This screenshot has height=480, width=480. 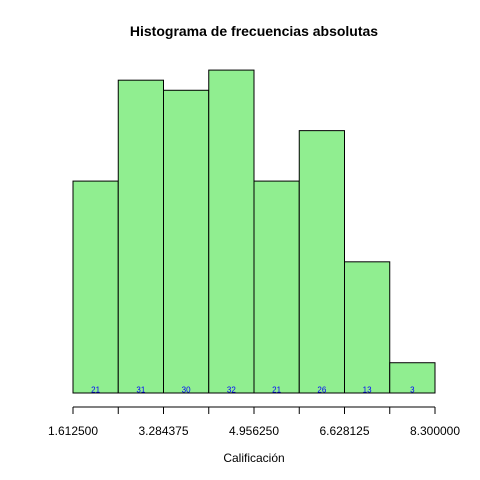 What do you see at coordinates (344, 431) in the screenshot?
I see `x-tick-label: 6.628125` at bounding box center [344, 431].